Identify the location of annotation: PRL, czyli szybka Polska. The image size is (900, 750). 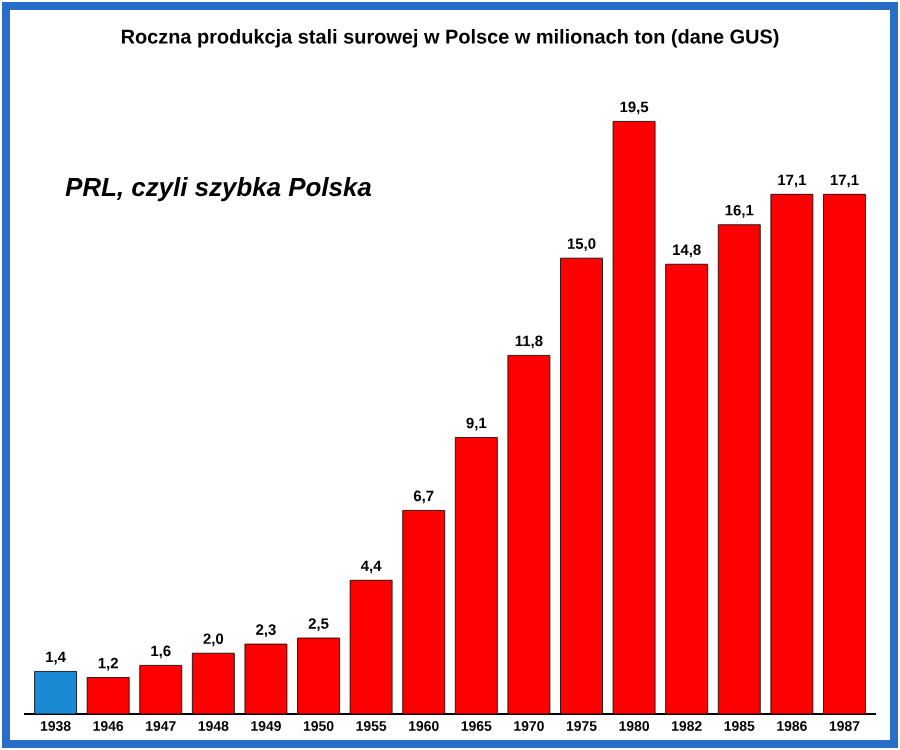
(218, 189).